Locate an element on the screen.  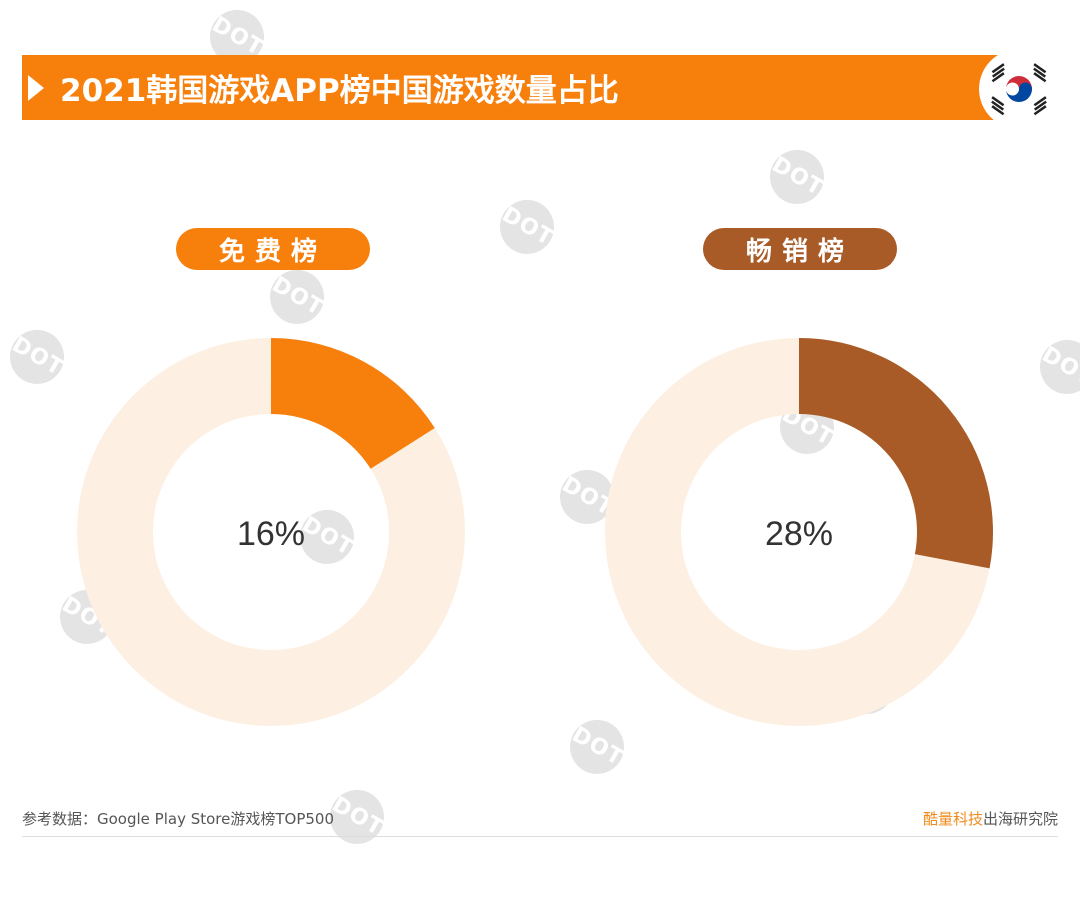
free-donut-highlight-slice is located at coordinates (353, 403).